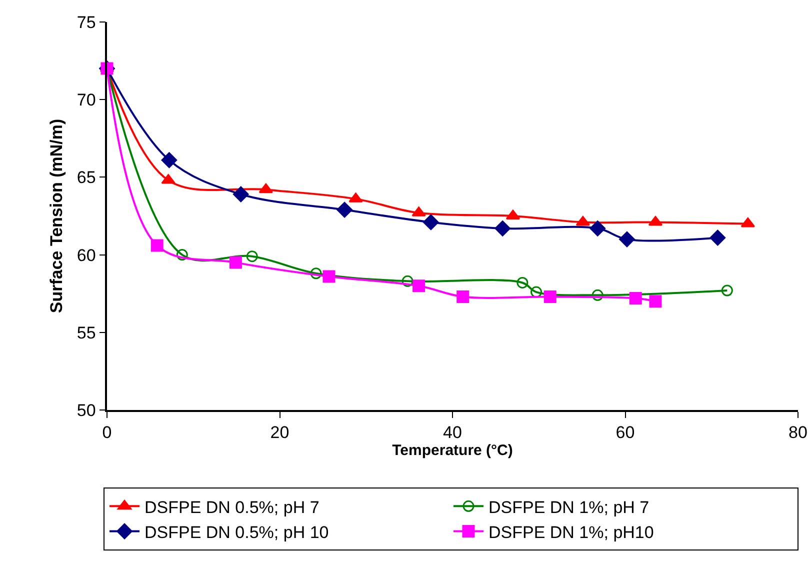  Describe the element at coordinates (452, 451) in the screenshot. I see `x-axis-title: Temperature (°C)` at that location.